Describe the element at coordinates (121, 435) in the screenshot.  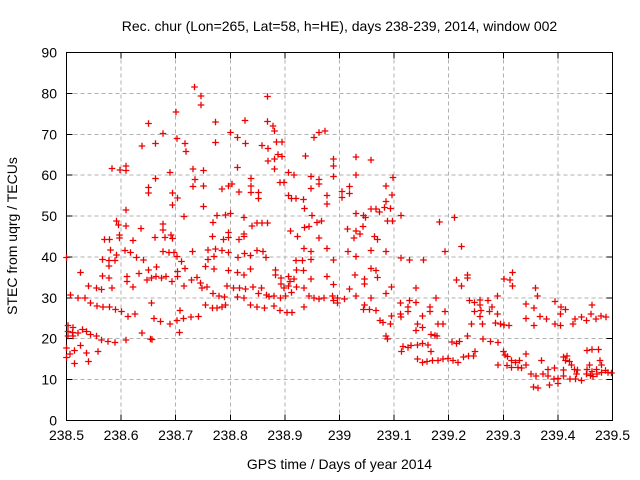
I see `x-tick-label: 238.6` at that location.